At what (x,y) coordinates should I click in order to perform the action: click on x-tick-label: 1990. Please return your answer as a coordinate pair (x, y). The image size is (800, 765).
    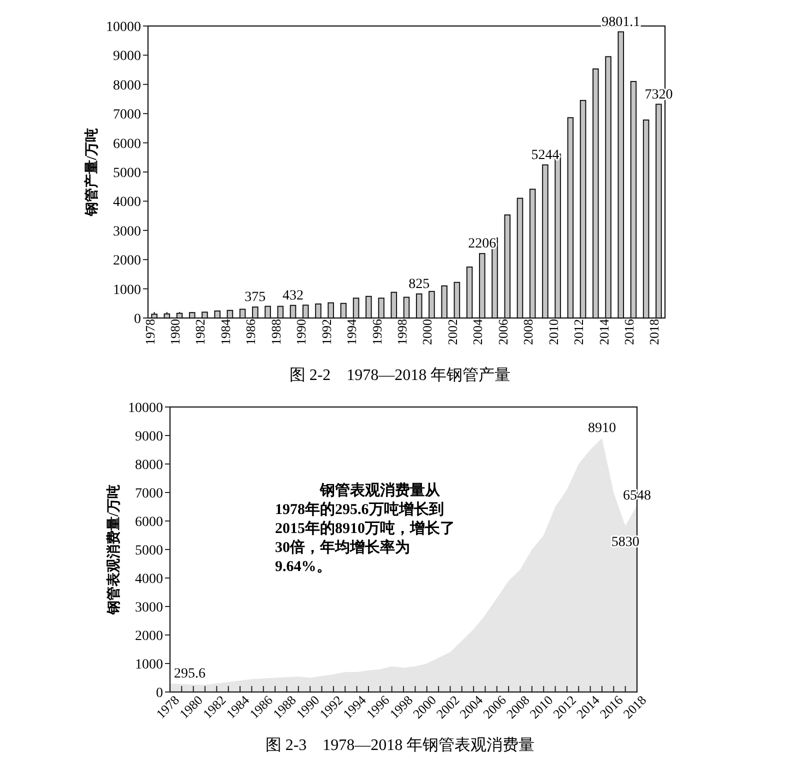
    Looking at the image, I should click on (301, 332).